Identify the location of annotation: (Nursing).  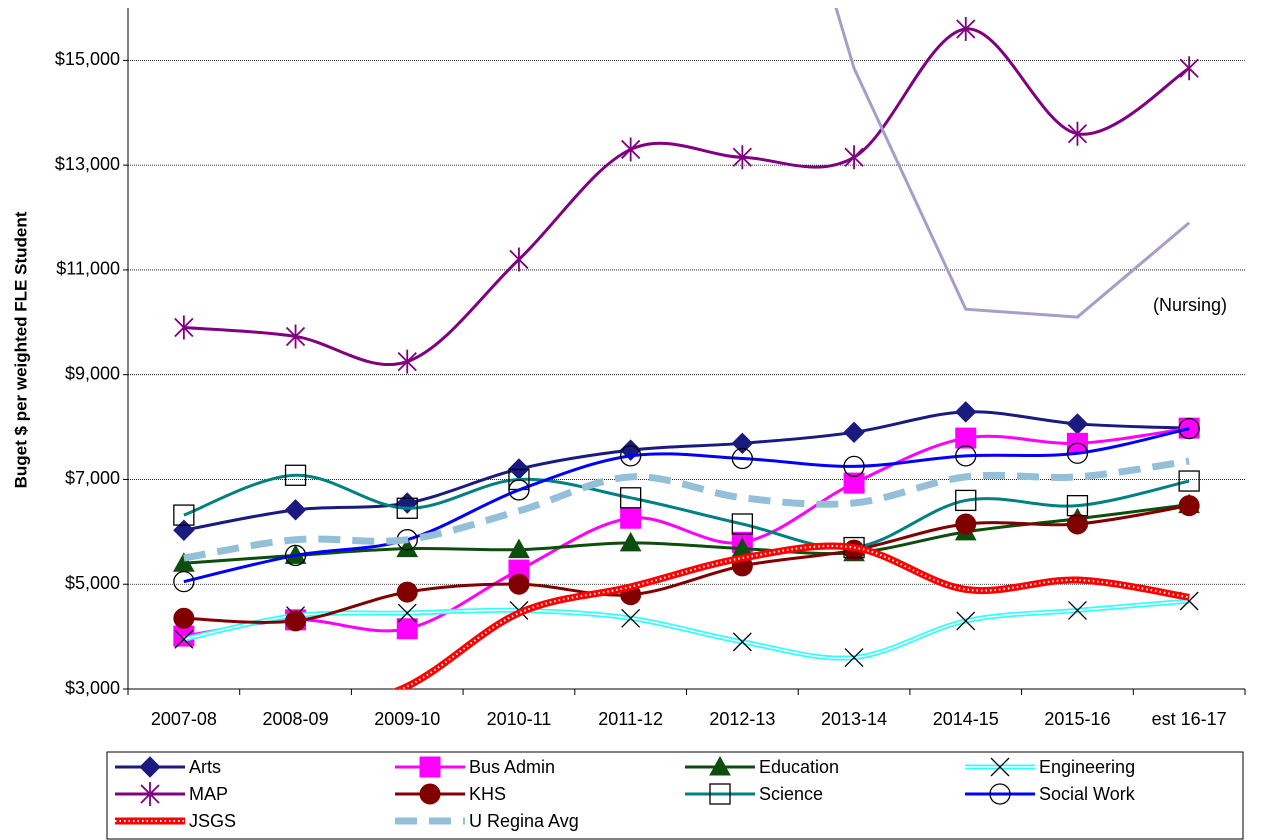
(1190, 305).